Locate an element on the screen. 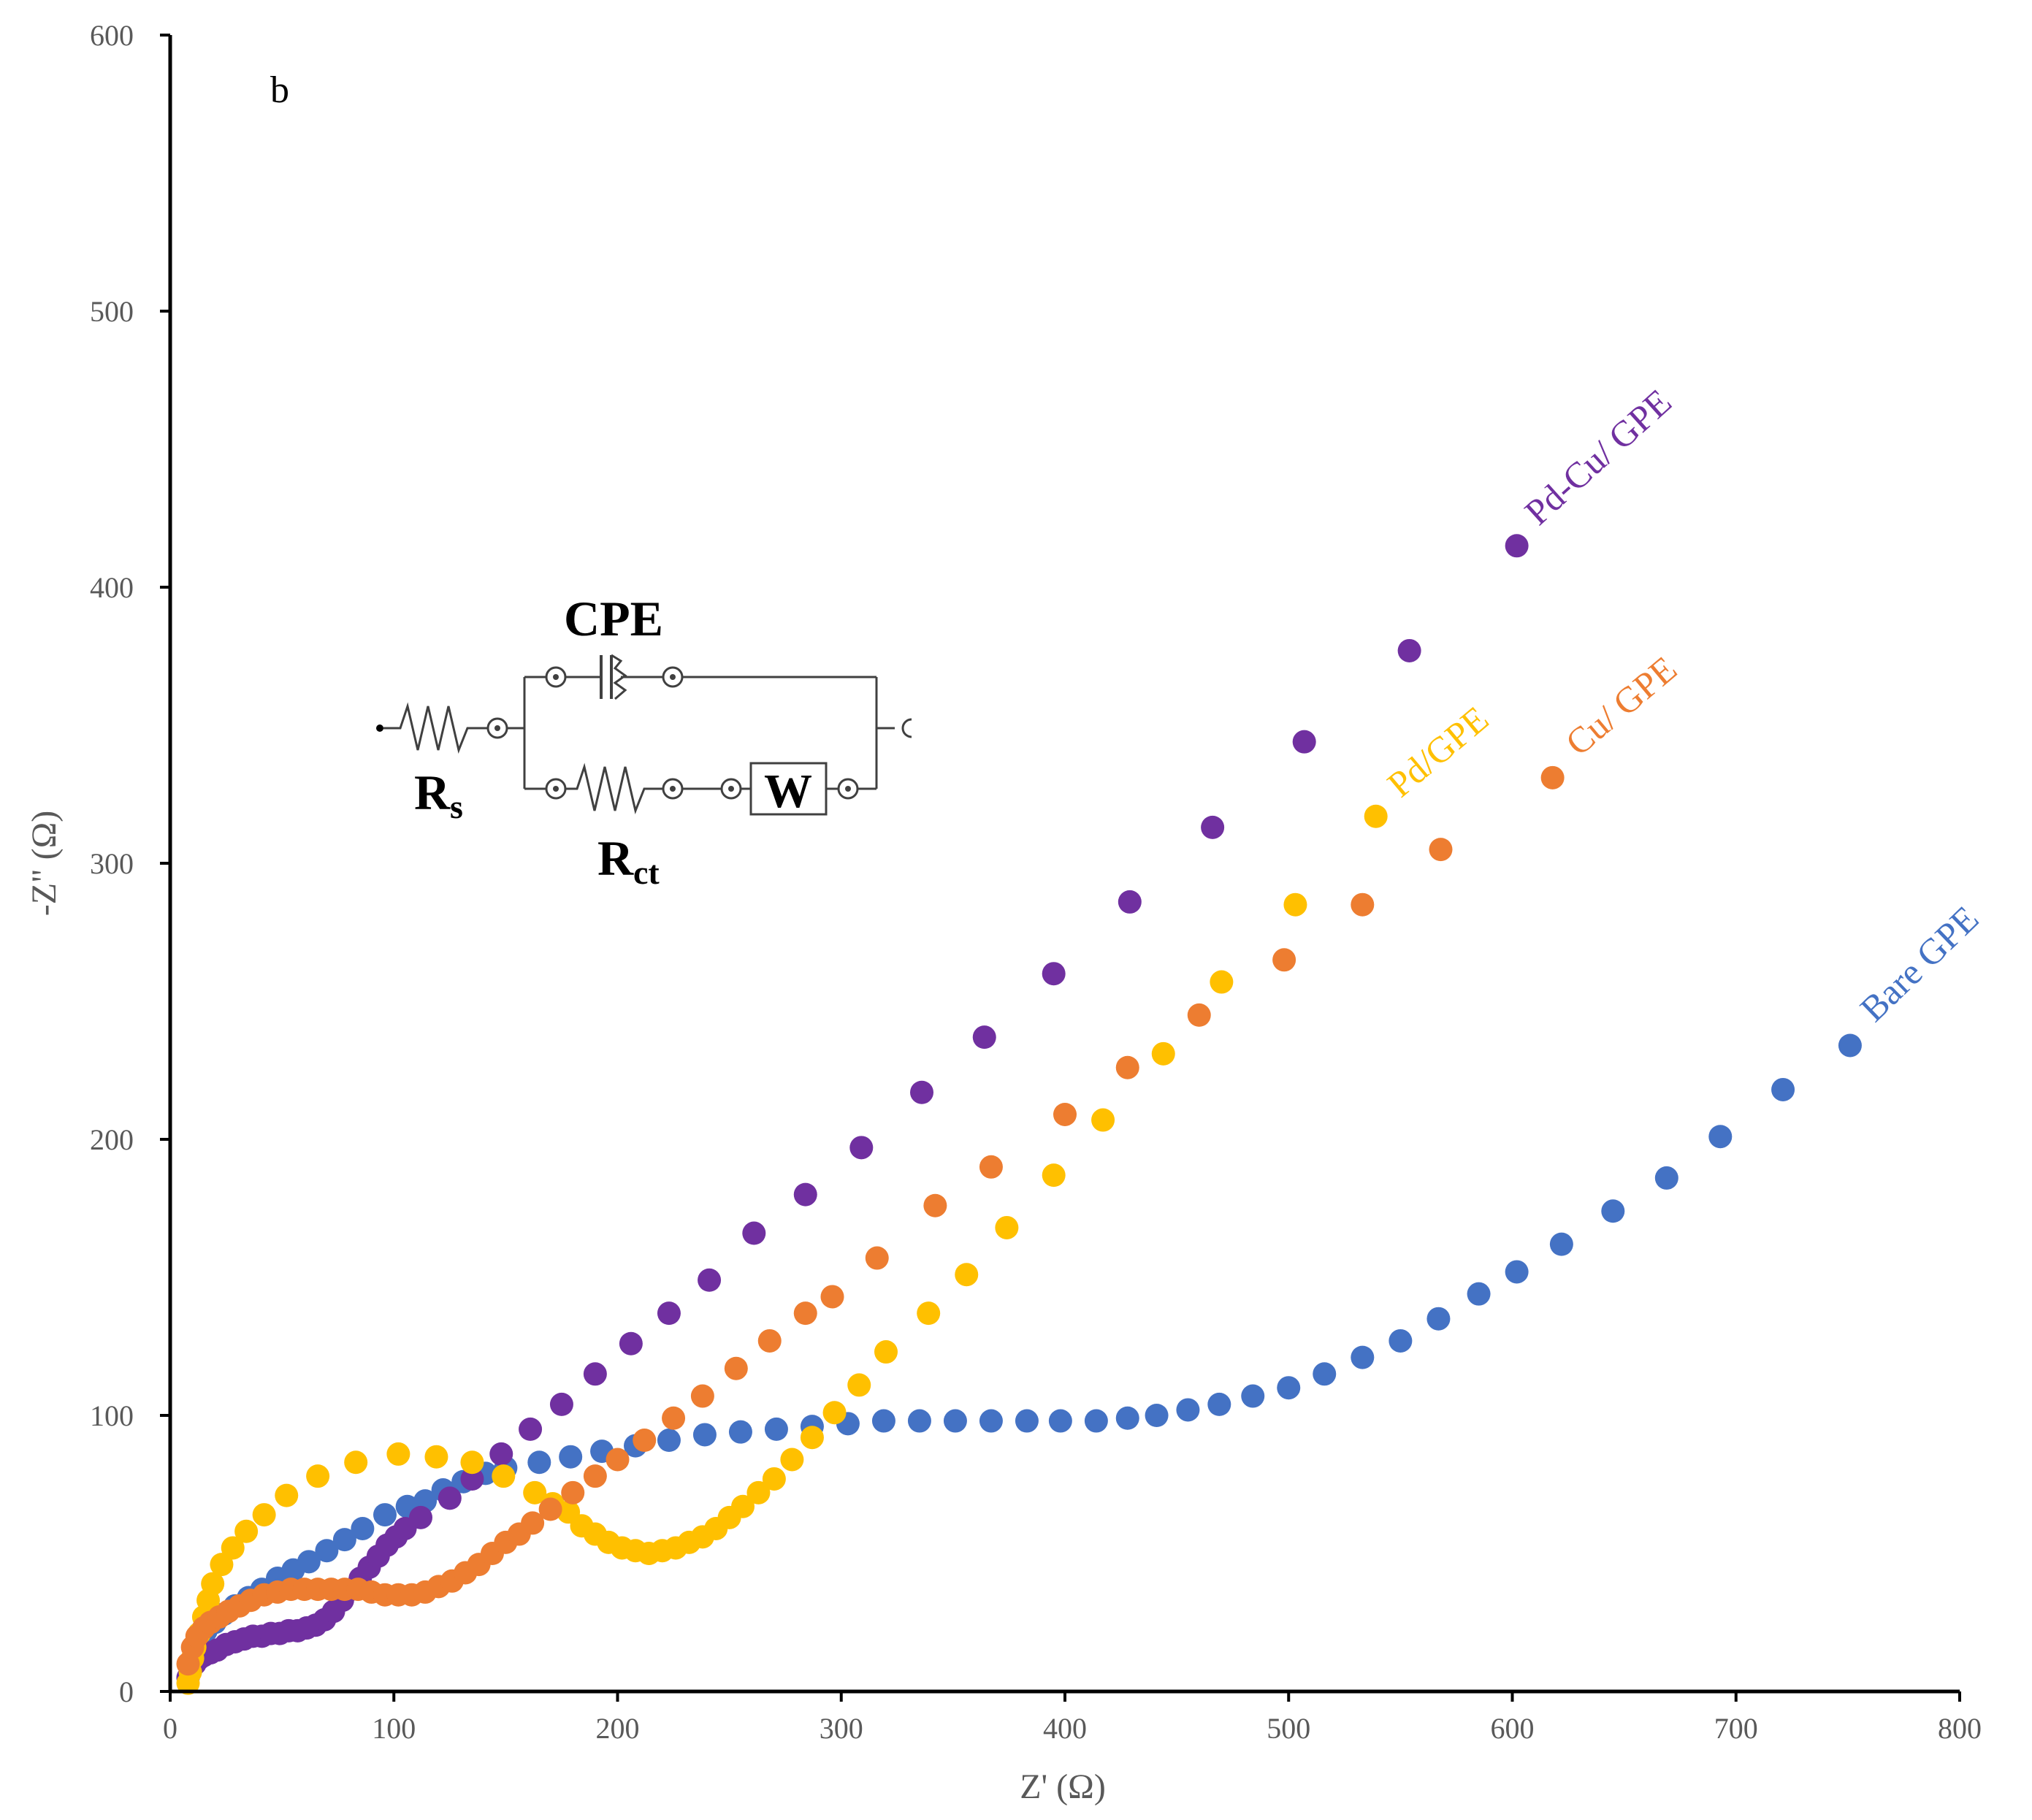 The width and height of the screenshot is (2032, 1820). equivalent-circuit: CPE R s R ct W is located at coordinates (644, 741).